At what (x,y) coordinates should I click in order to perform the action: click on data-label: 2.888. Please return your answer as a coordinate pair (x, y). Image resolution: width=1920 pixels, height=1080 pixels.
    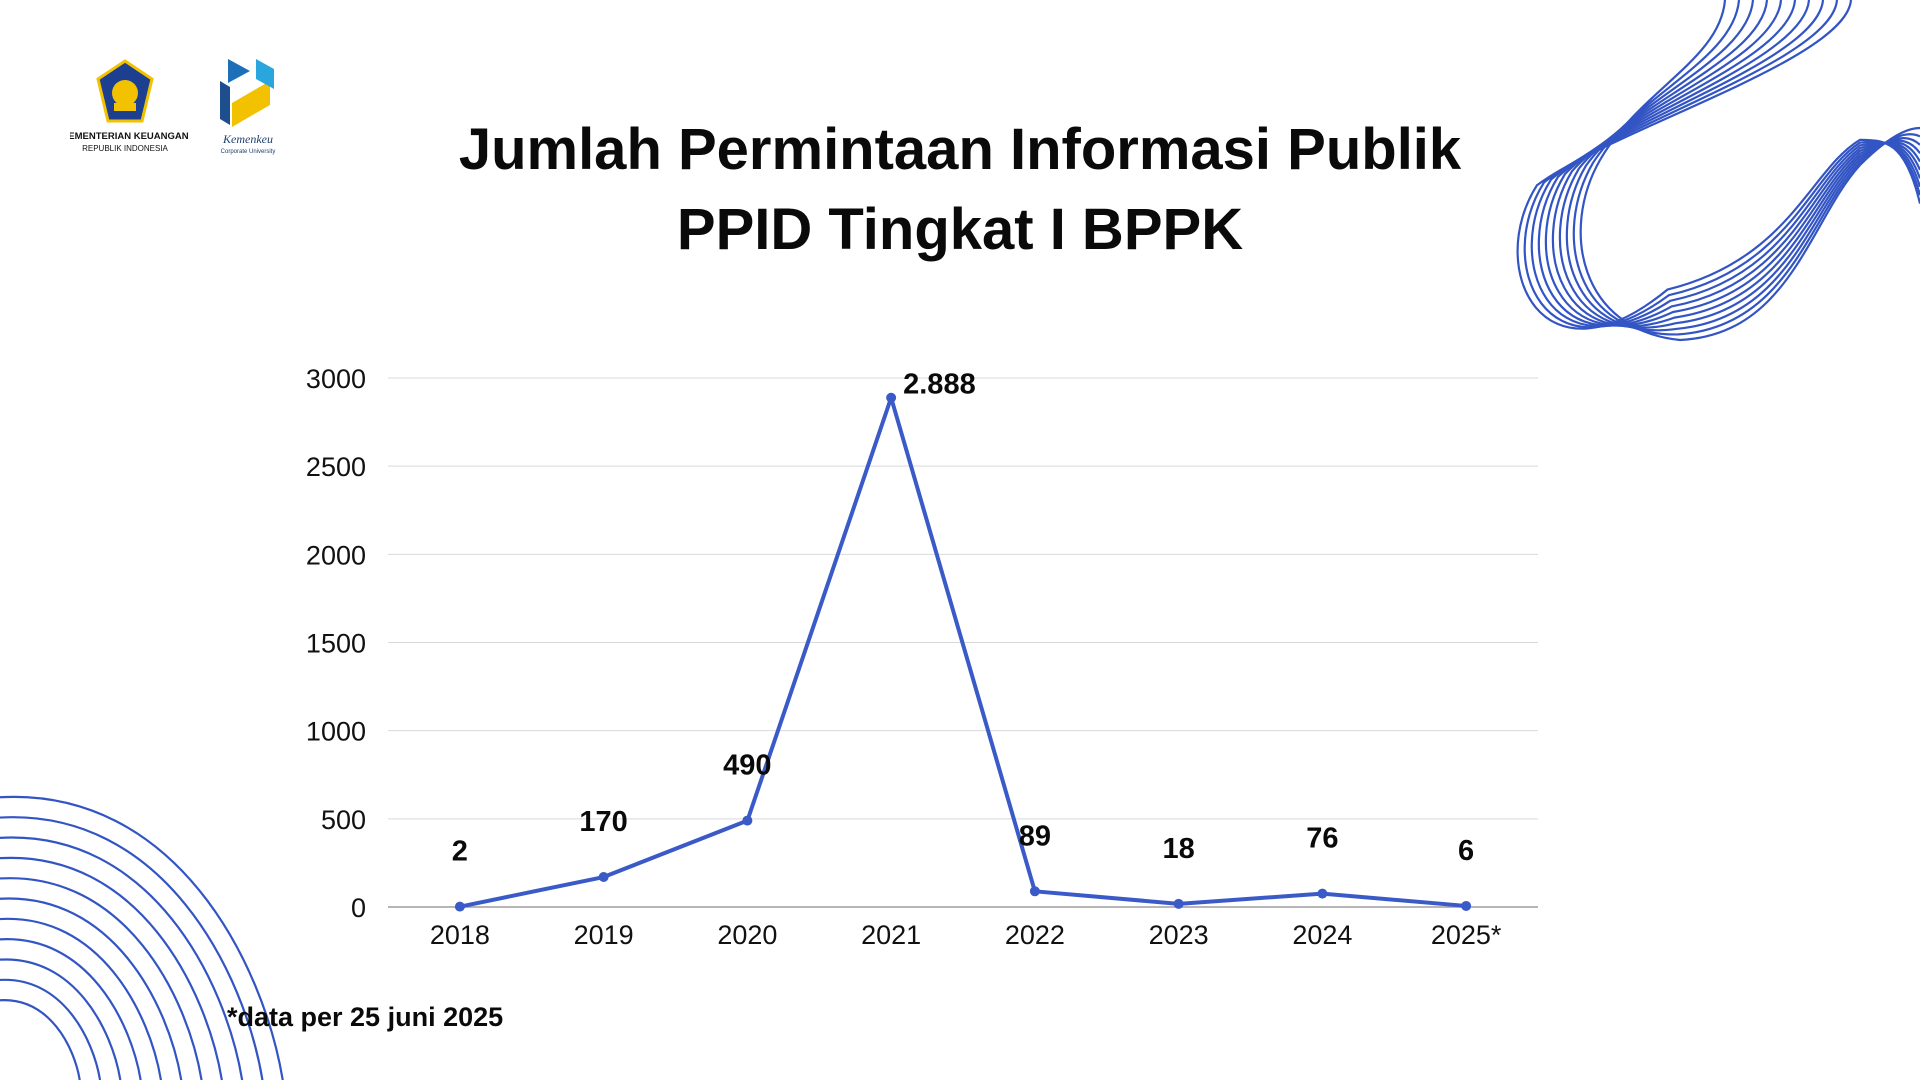
    Looking at the image, I should click on (939, 385).